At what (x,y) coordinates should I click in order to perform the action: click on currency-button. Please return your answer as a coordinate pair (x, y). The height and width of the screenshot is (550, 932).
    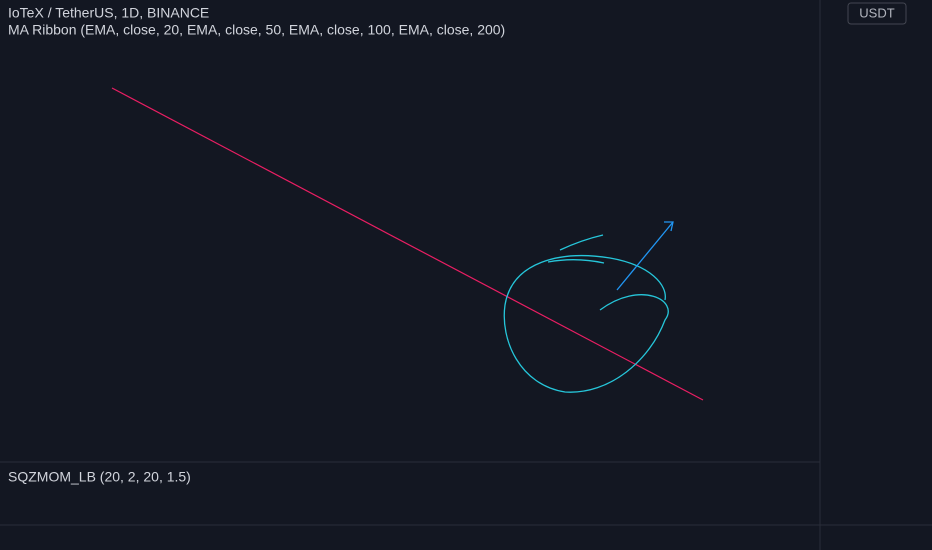
    Looking at the image, I should click on (877, 13).